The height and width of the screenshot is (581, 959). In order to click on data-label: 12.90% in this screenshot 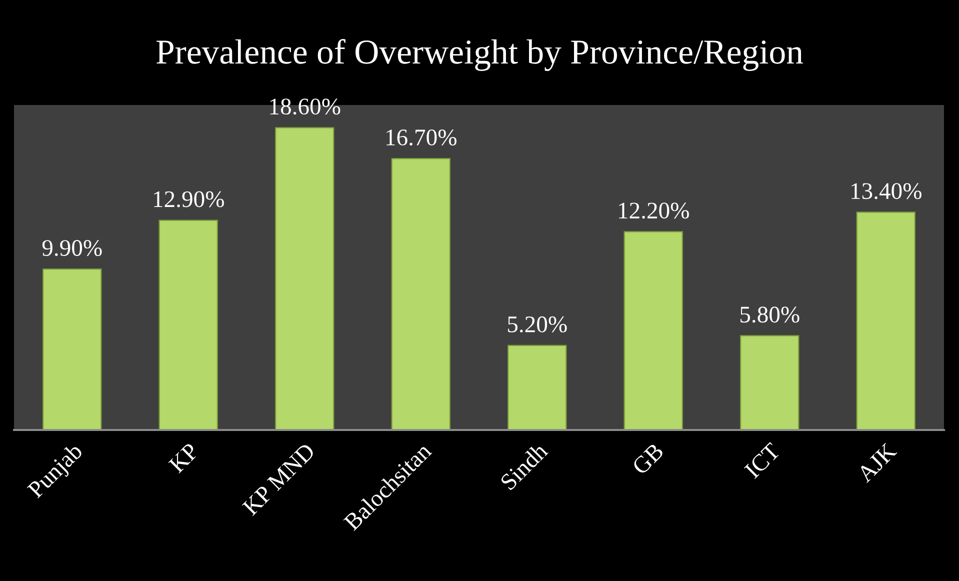, I will do `click(189, 199)`.